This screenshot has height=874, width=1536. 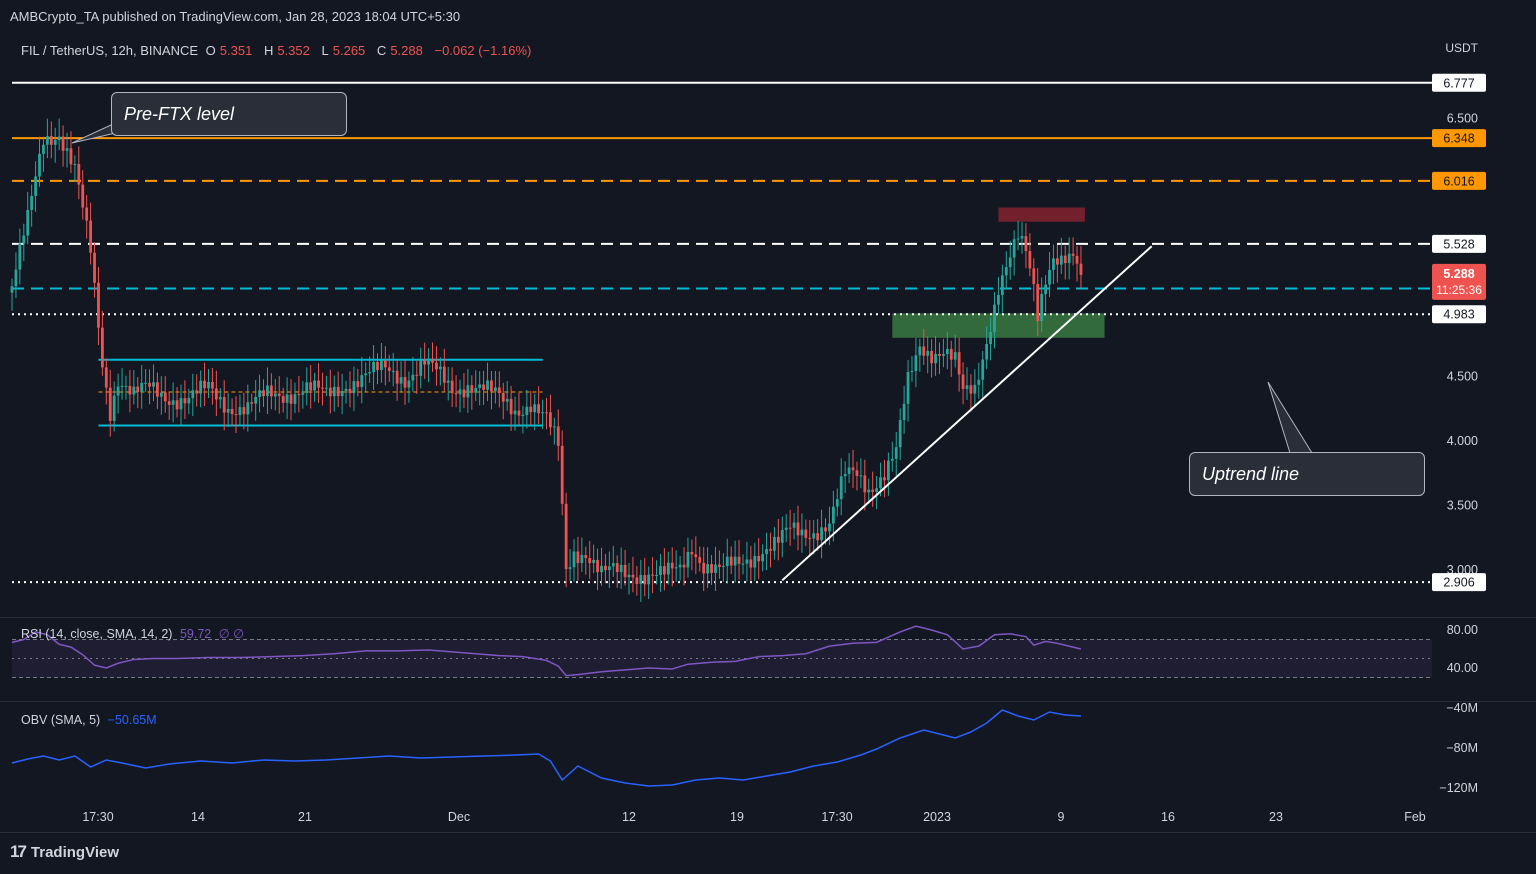 What do you see at coordinates (629, 817) in the screenshot?
I see `time-tick: 12` at bounding box center [629, 817].